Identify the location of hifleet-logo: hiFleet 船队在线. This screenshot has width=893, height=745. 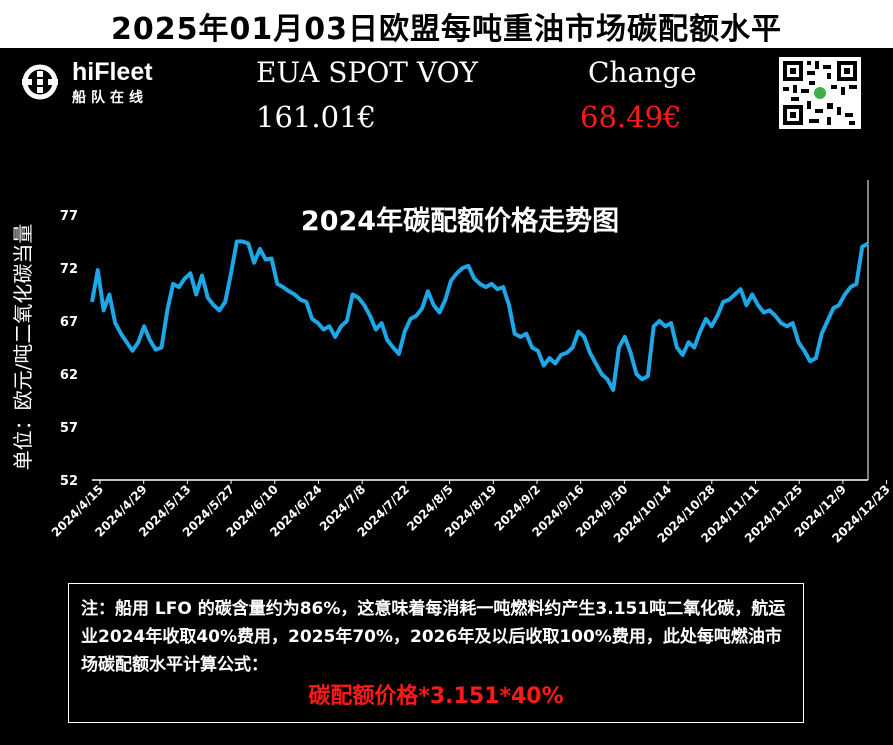
(93, 82).